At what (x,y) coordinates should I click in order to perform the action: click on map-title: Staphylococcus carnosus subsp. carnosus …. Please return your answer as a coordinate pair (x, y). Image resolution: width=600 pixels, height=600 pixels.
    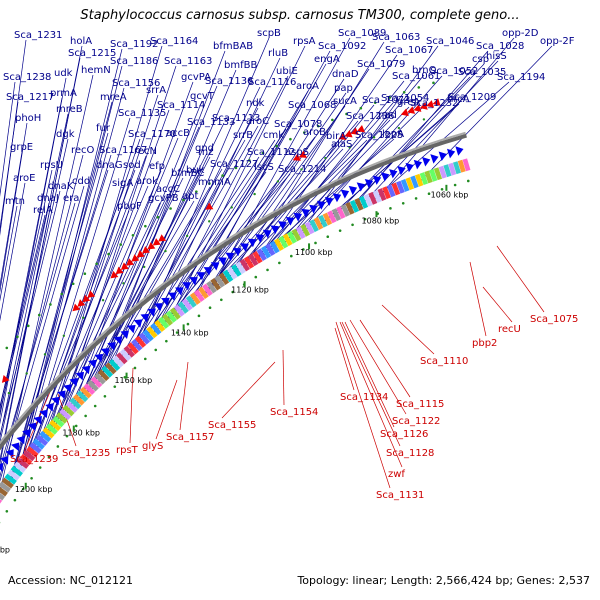
    Looking at the image, I should click on (300, 15).